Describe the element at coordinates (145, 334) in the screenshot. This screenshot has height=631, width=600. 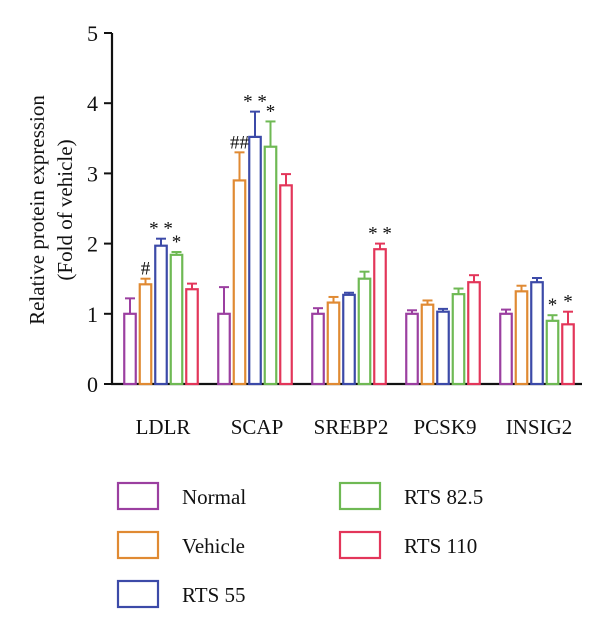
I see `bar-ldlr-vehicle` at that location.